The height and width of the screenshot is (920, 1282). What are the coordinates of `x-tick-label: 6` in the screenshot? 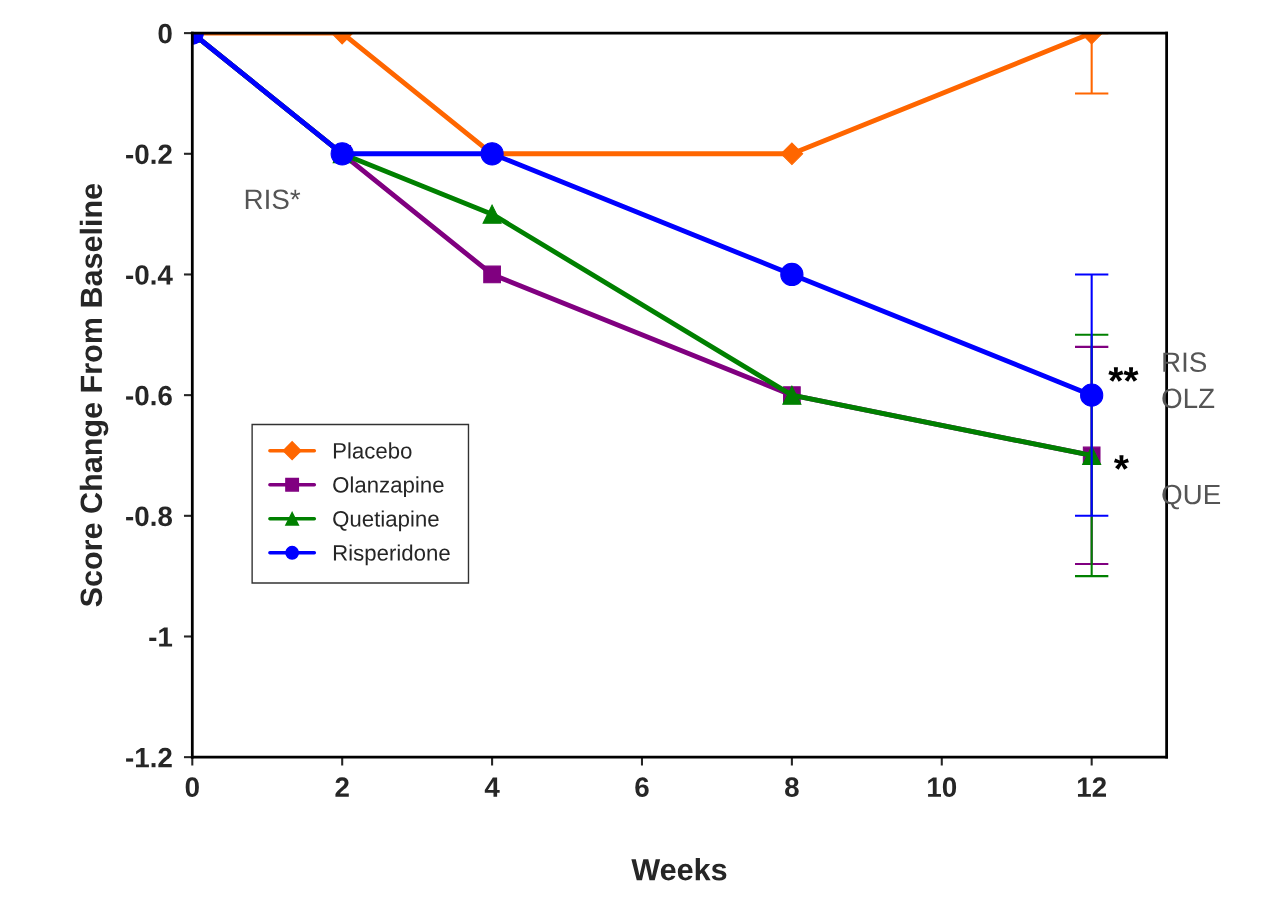 It's located at (642, 787).